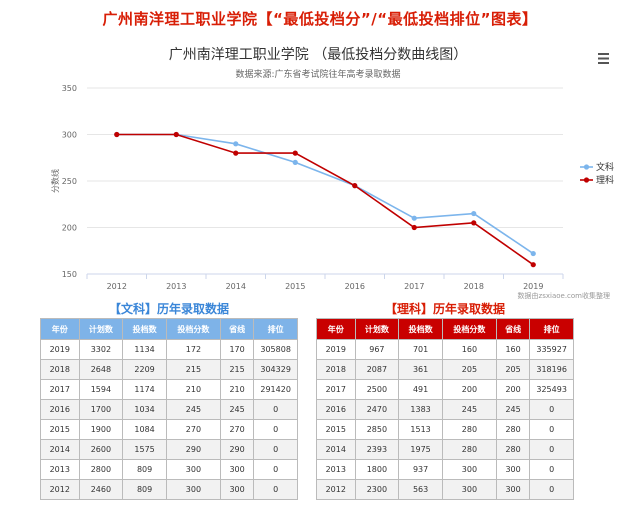  Describe the element at coordinates (604, 59) in the screenshot. I see `hamburger-menu-icon` at that location.